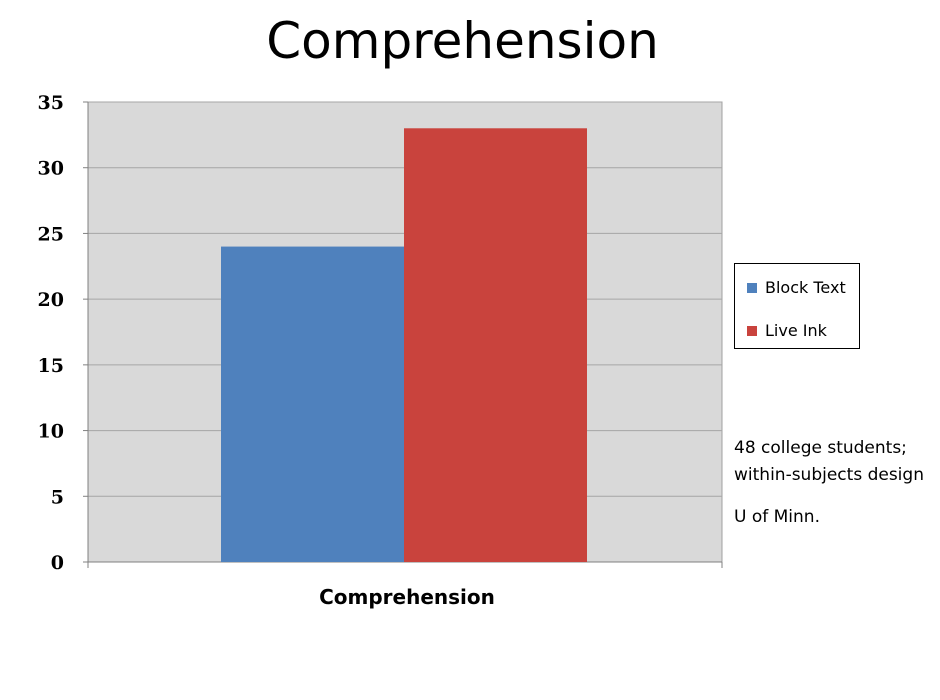 The height and width of the screenshot is (700, 940). What do you see at coordinates (820, 448) in the screenshot?
I see `sample-note-line1: 48 college students;` at bounding box center [820, 448].